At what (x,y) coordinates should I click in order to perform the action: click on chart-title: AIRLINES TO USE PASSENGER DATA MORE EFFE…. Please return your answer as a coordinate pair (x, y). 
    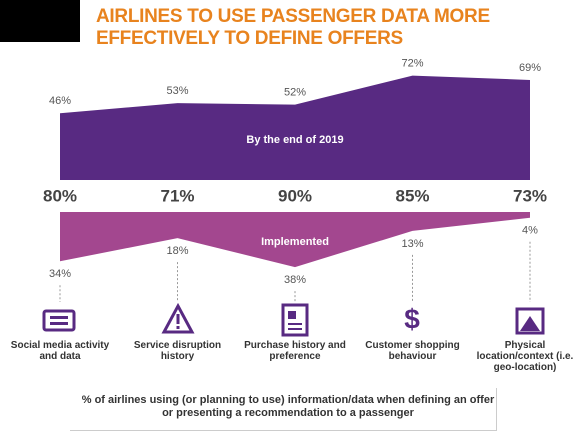
    Looking at the image, I should click on (293, 27).